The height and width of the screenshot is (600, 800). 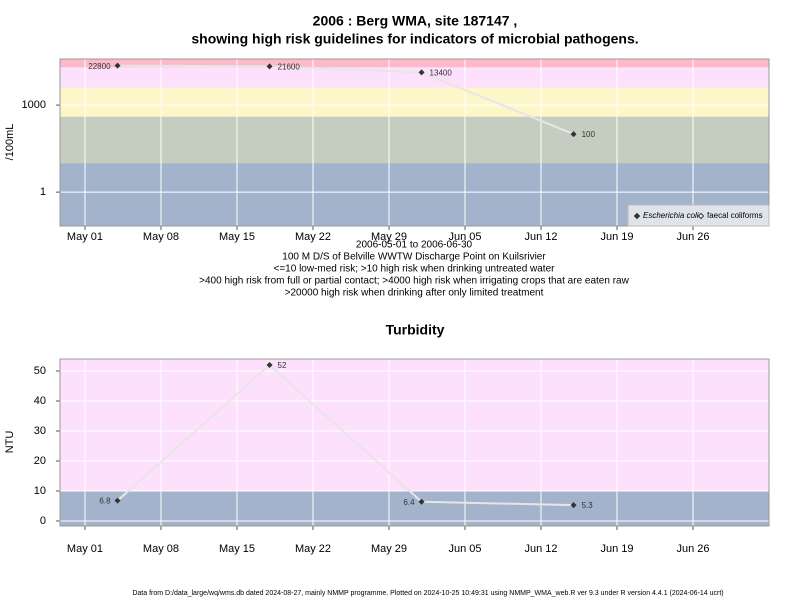 I want to click on value-label: 52, so click(x=282, y=365).